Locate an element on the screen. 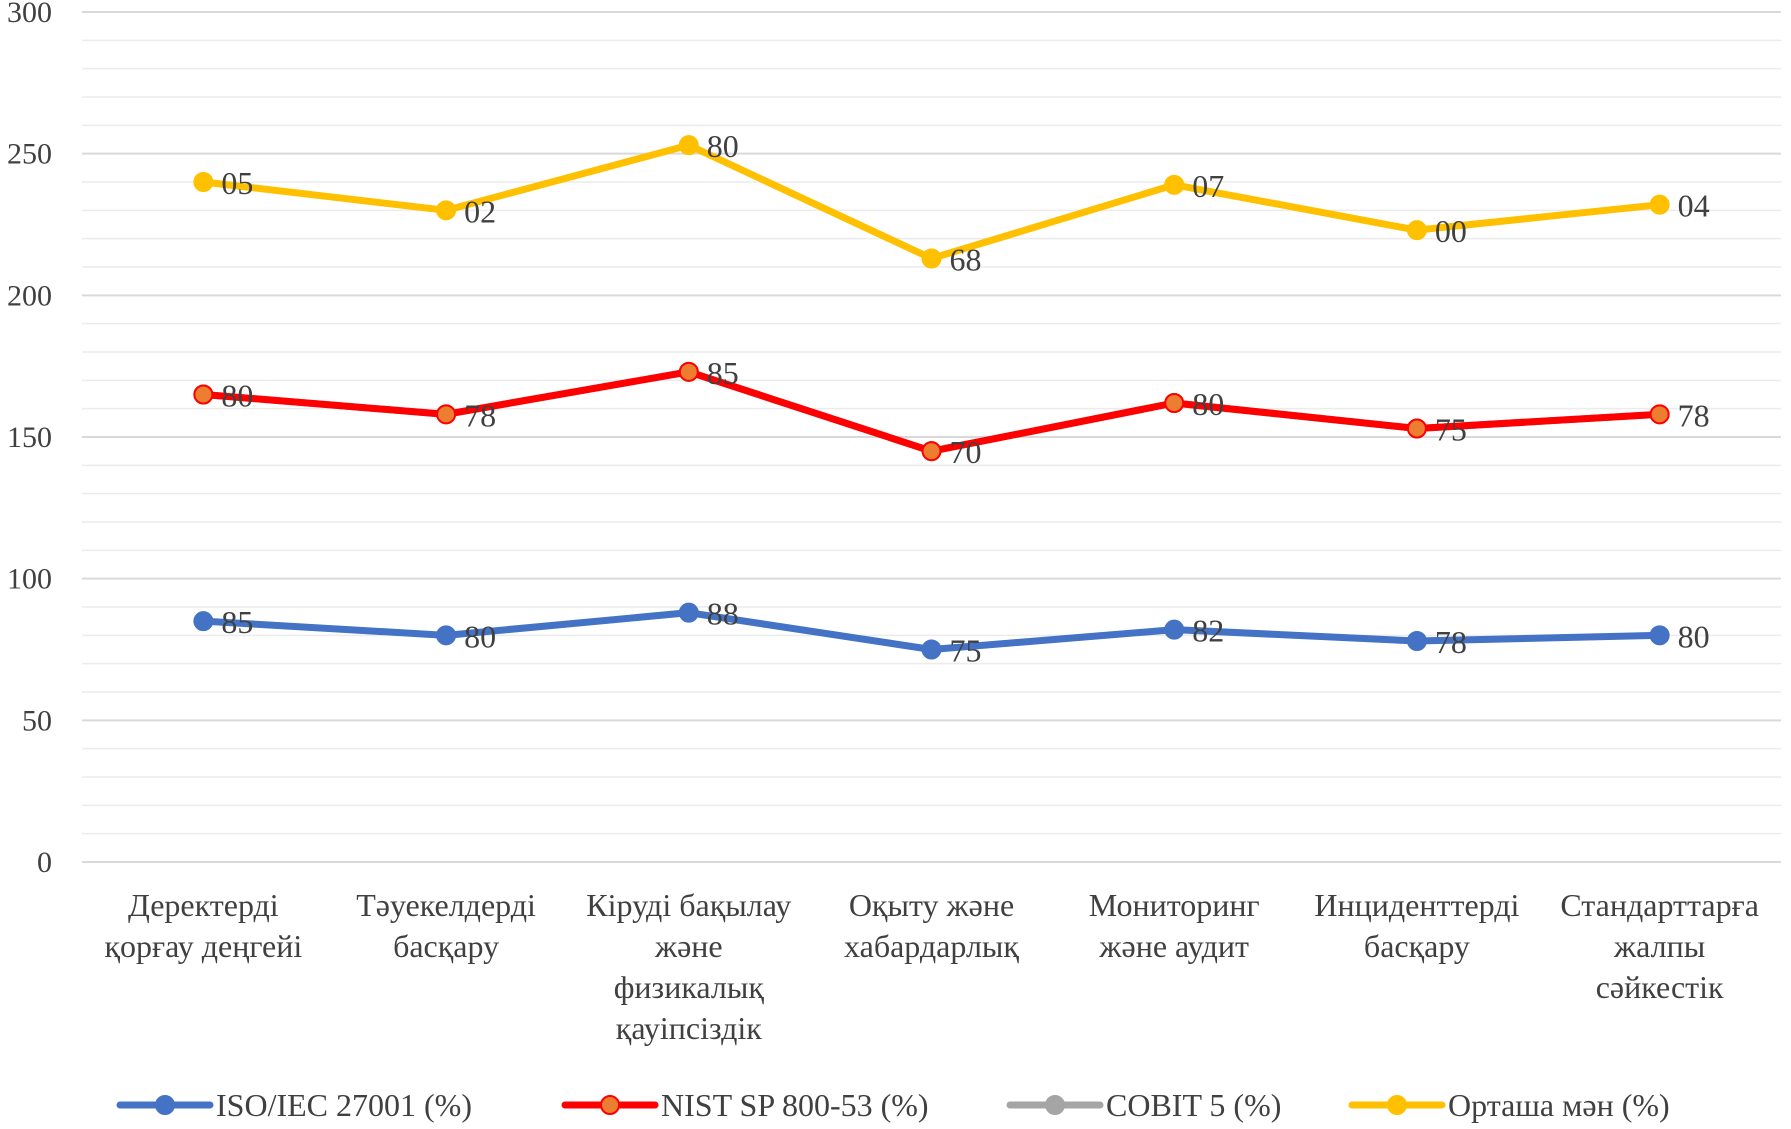 This screenshot has width=1791, height=1129. data-label: 82 is located at coordinates (1208, 631).